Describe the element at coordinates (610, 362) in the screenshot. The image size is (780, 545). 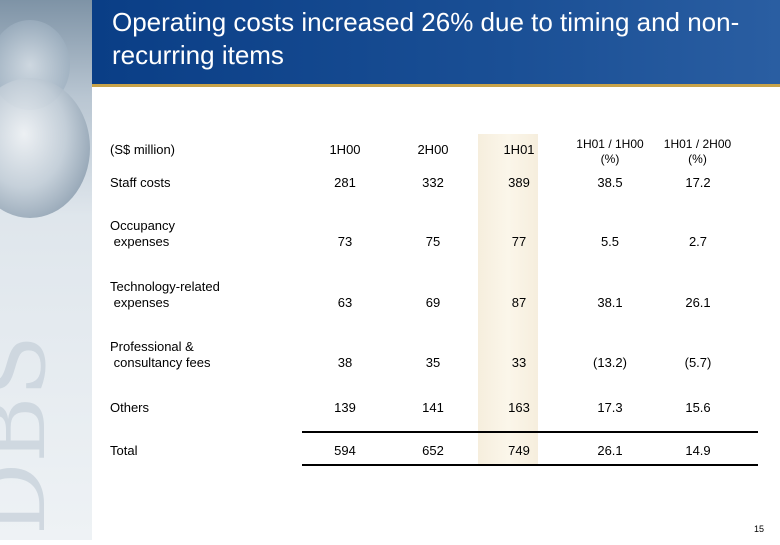
I see `table-cell: (13.2)` at that location.